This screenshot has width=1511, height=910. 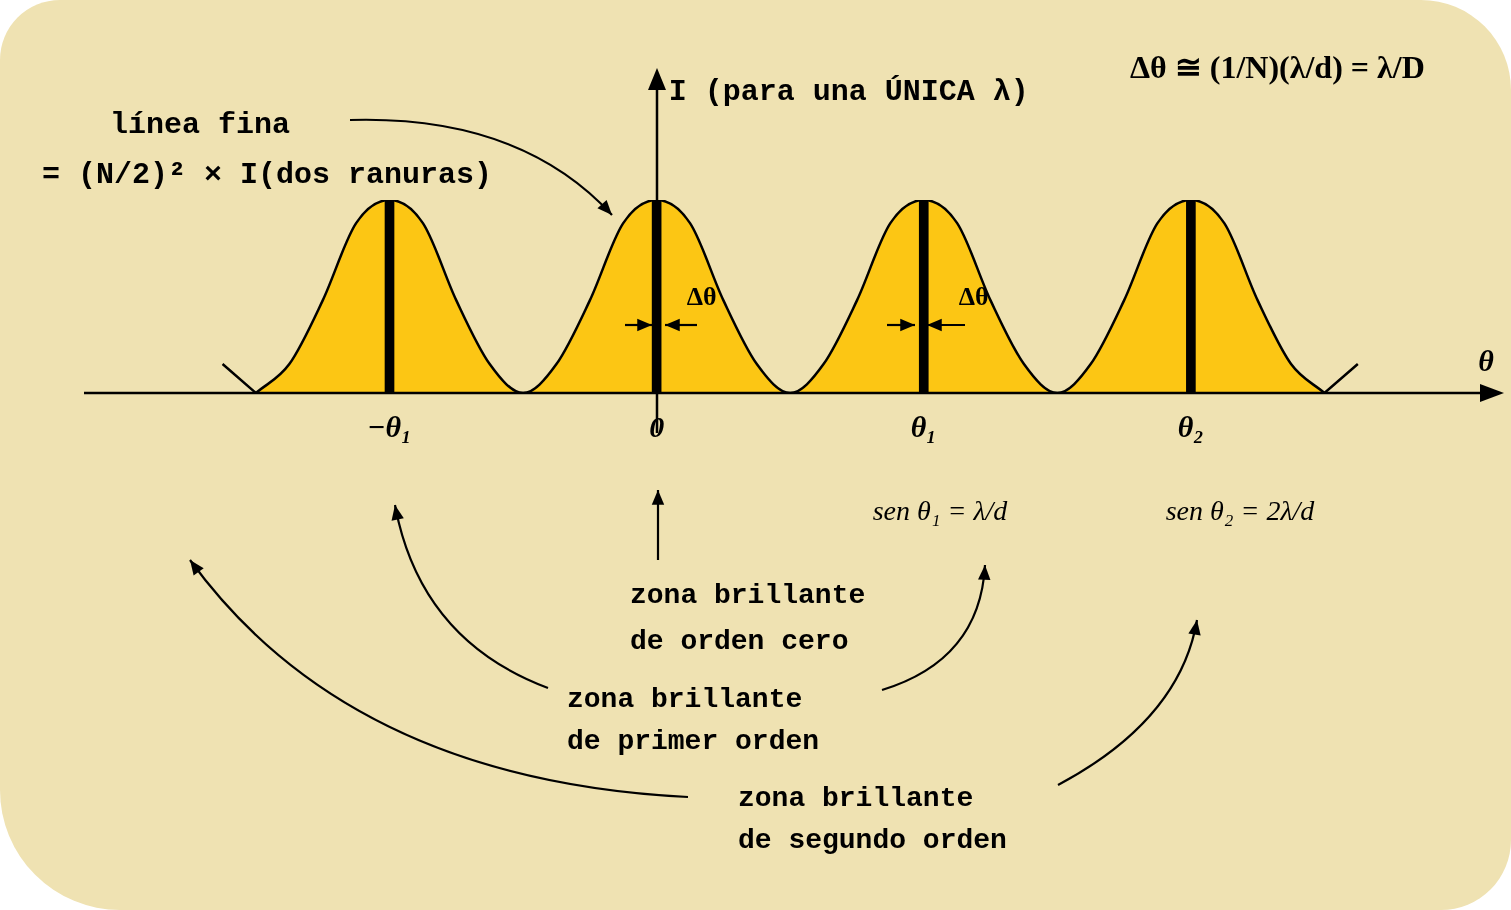 I want to click on text: zona brillante de segundo orden, so click(x=872, y=819).